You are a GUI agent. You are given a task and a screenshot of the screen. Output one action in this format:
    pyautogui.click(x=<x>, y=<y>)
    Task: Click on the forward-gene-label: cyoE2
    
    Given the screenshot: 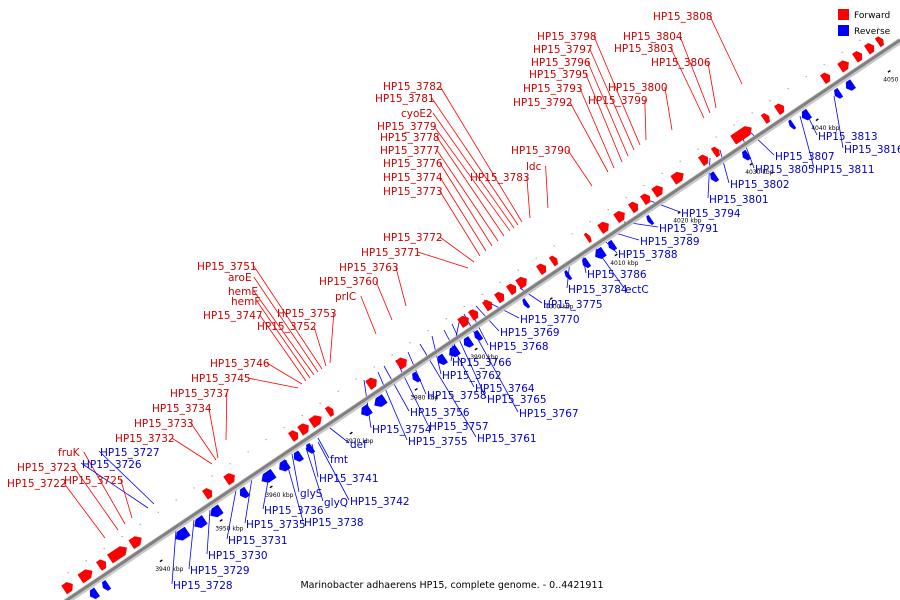 What is the action you would take?
    pyautogui.click(x=417, y=114)
    